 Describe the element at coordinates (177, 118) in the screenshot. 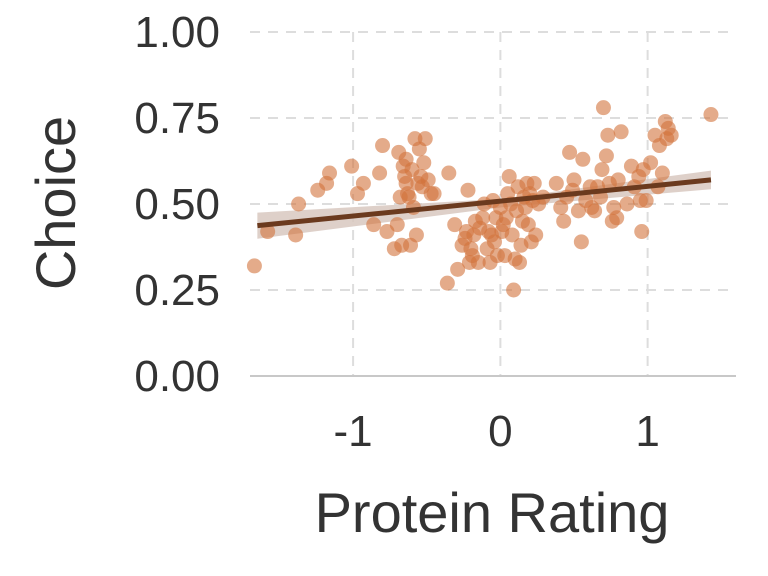

I see `y-tick-label: 0.75` at that location.